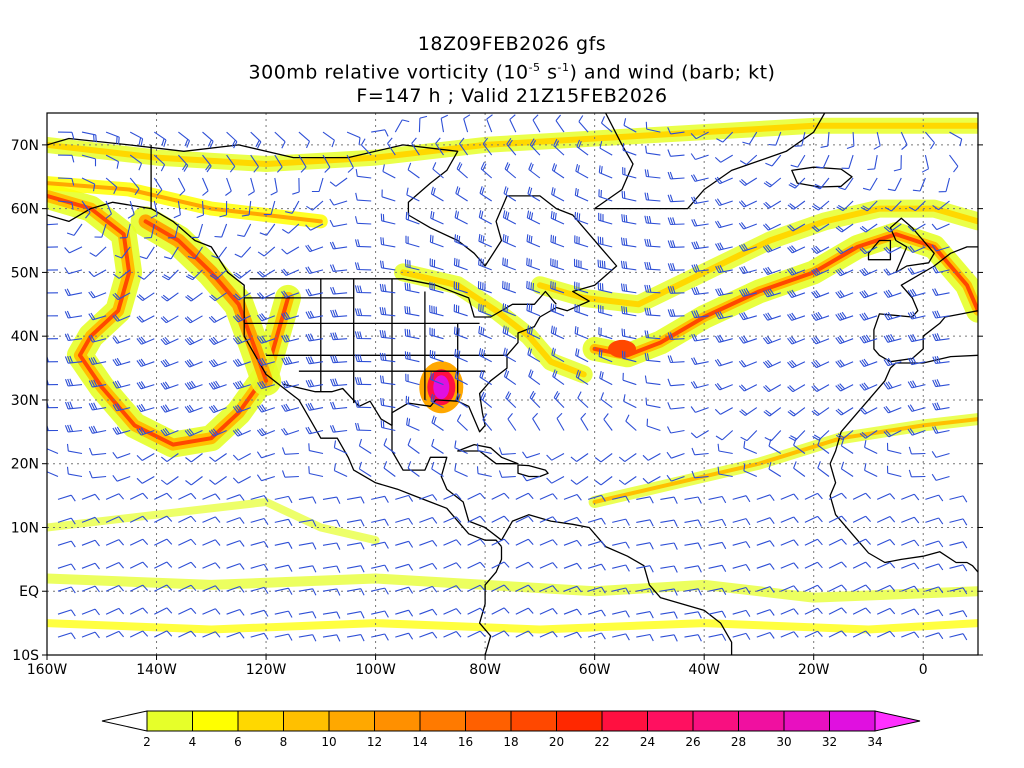  What do you see at coordinates (622, 348) in the screenshot?
I see `jet-streak-blob` at bounding box center [622, 348].